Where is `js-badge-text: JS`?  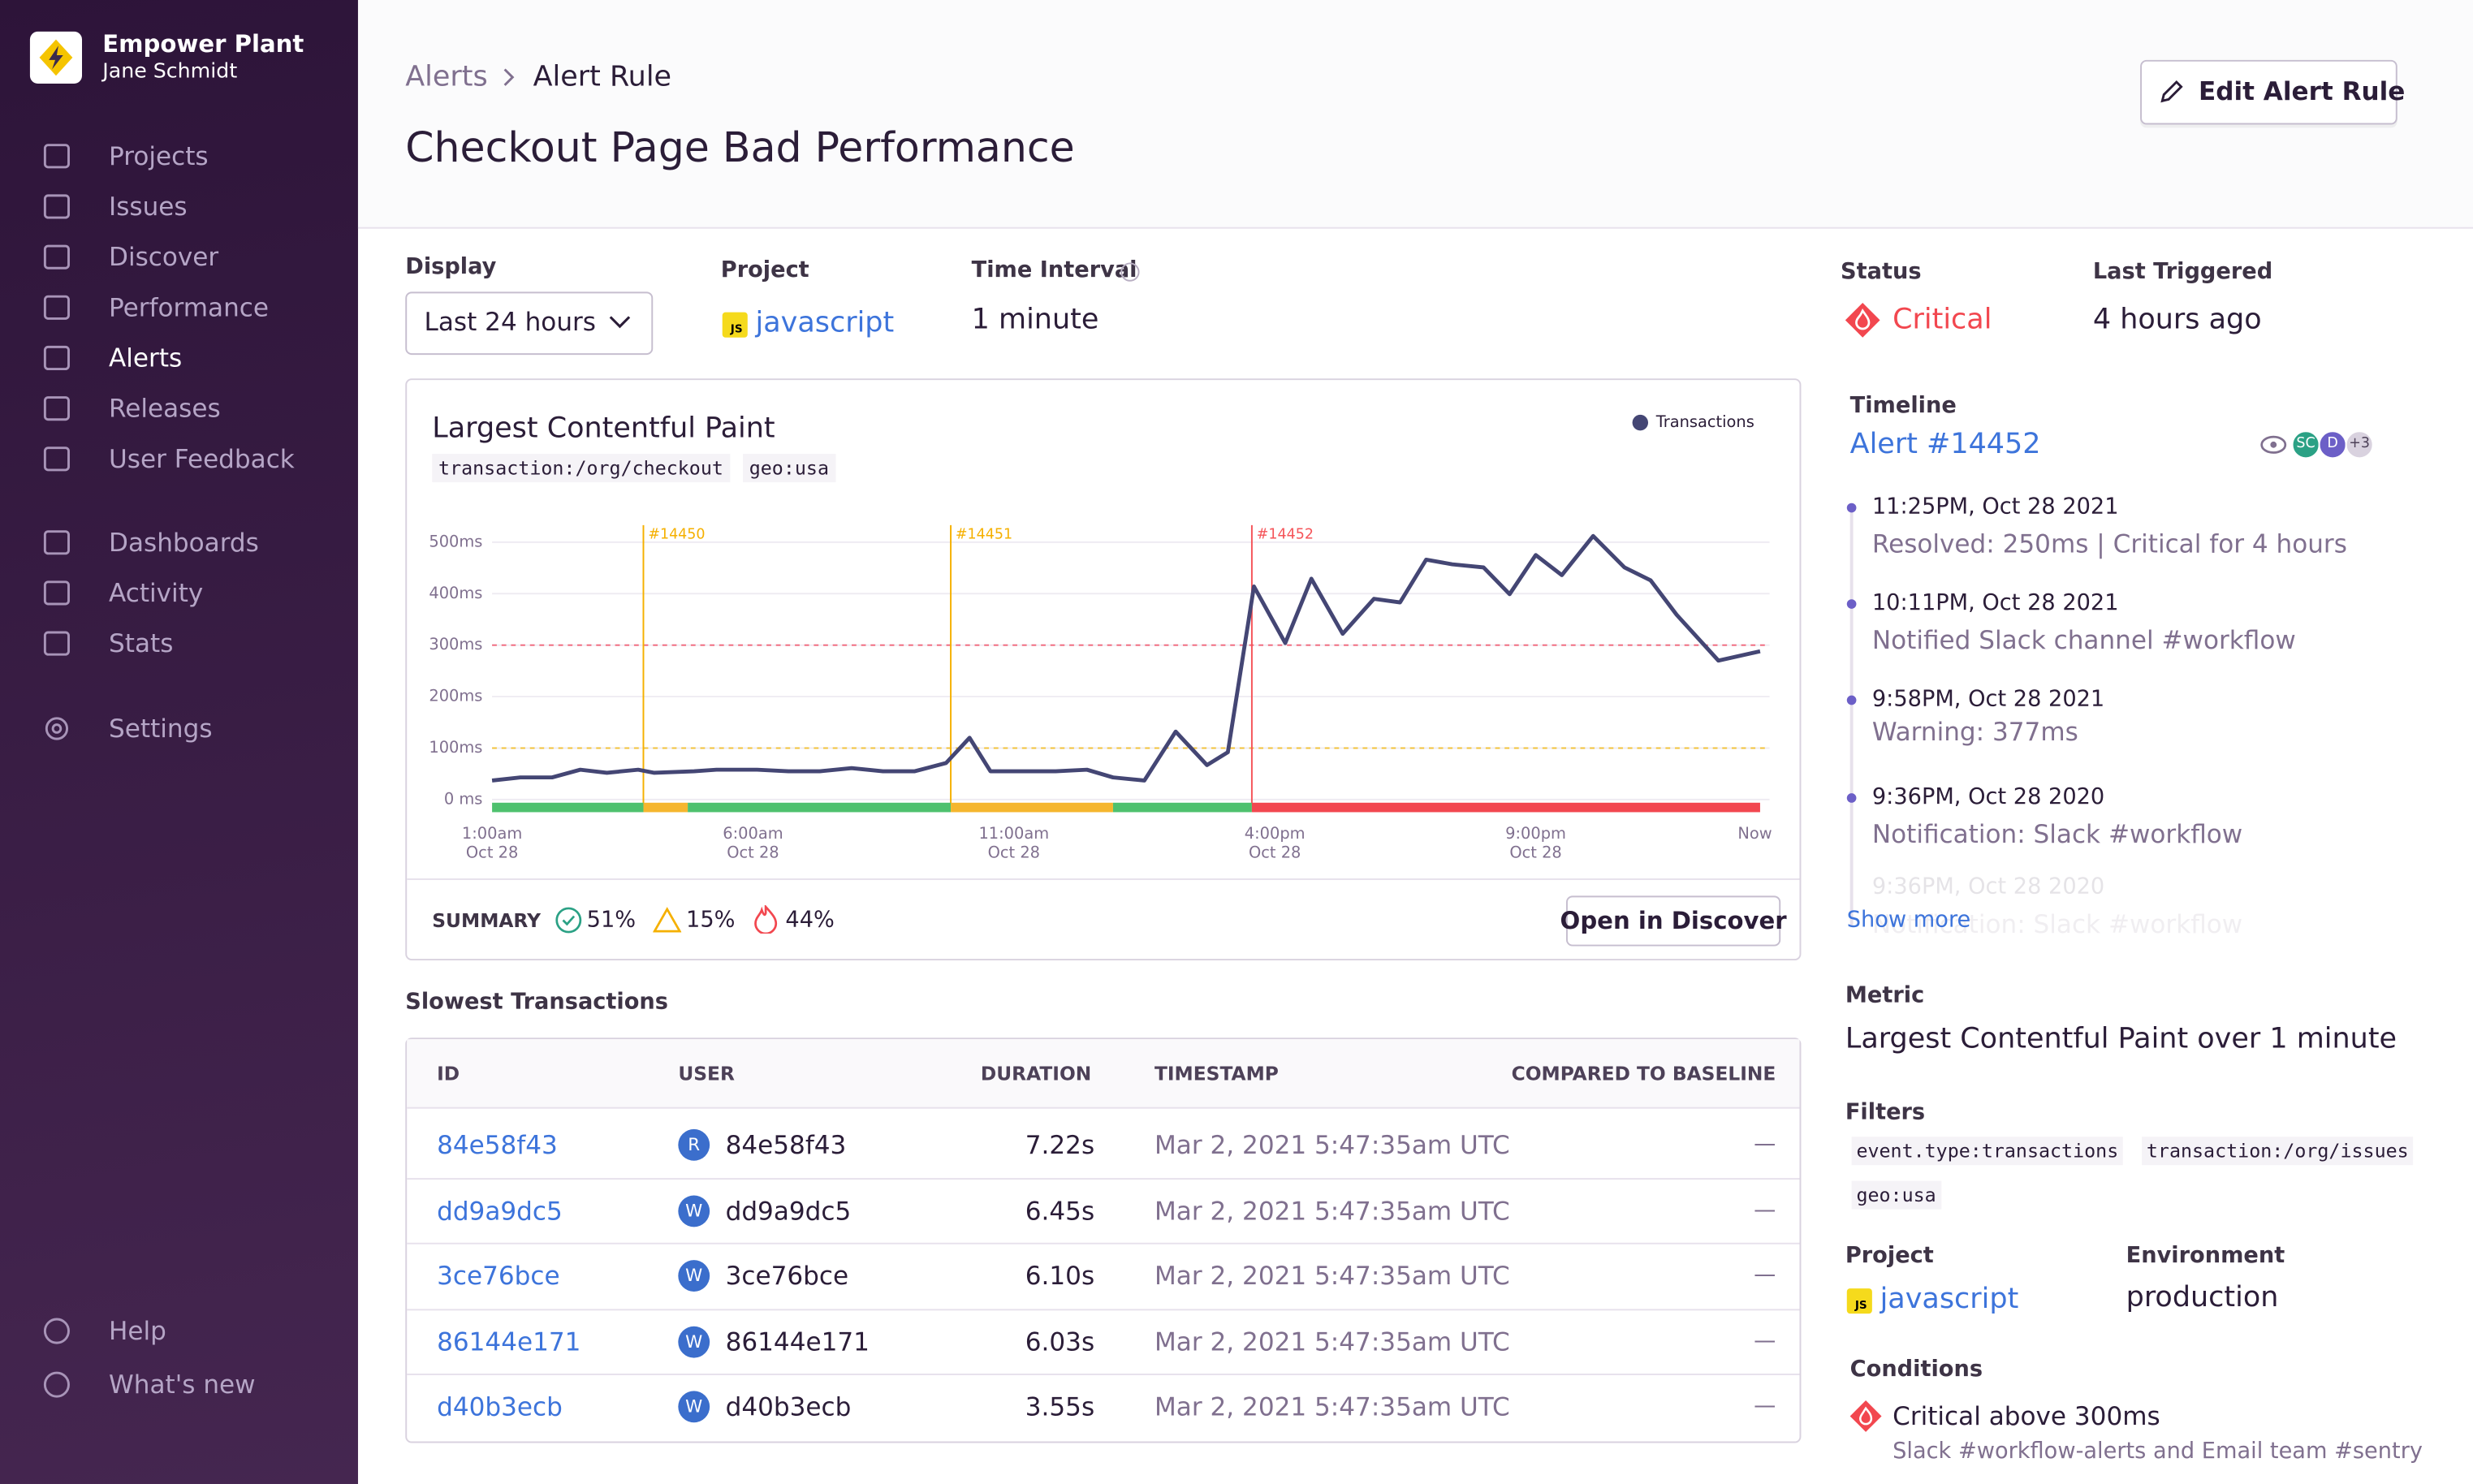
js-badge-text: JS is located at coordinates (1860, 1305).